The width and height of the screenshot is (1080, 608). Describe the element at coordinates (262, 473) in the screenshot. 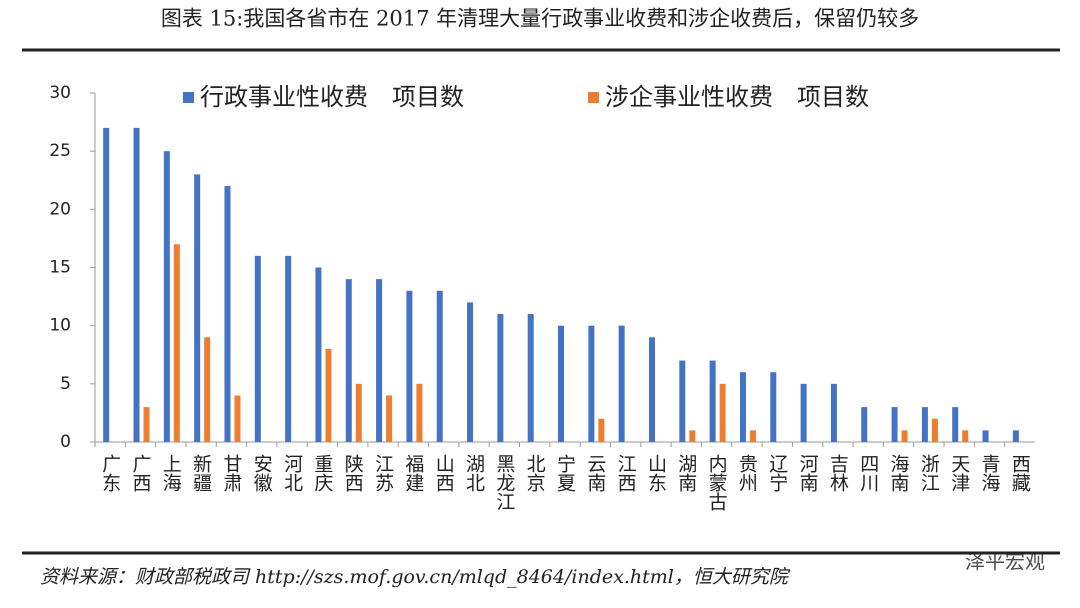

I see `x-tick-label: 安徽` at that location.